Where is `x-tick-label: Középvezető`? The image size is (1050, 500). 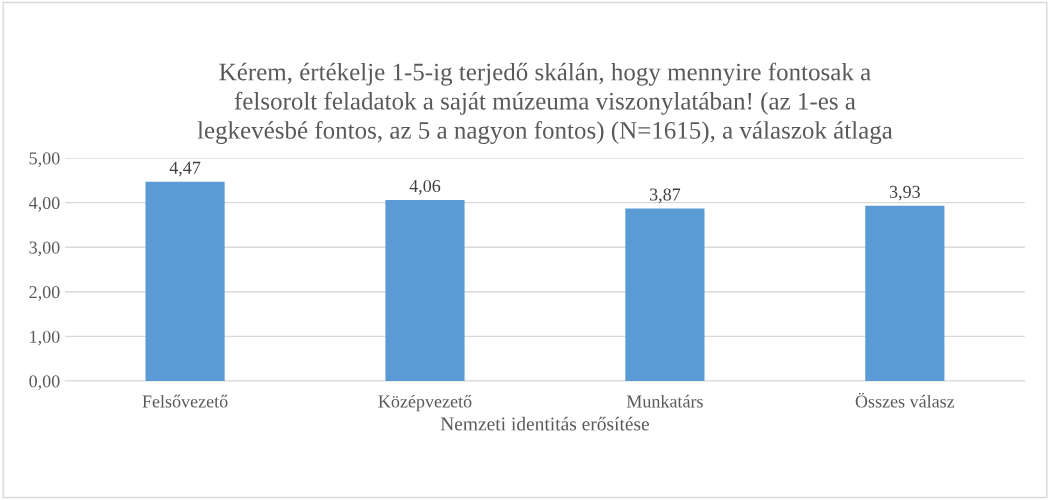
x-tick-label: Középvezető is located at coordinates (425, 403).